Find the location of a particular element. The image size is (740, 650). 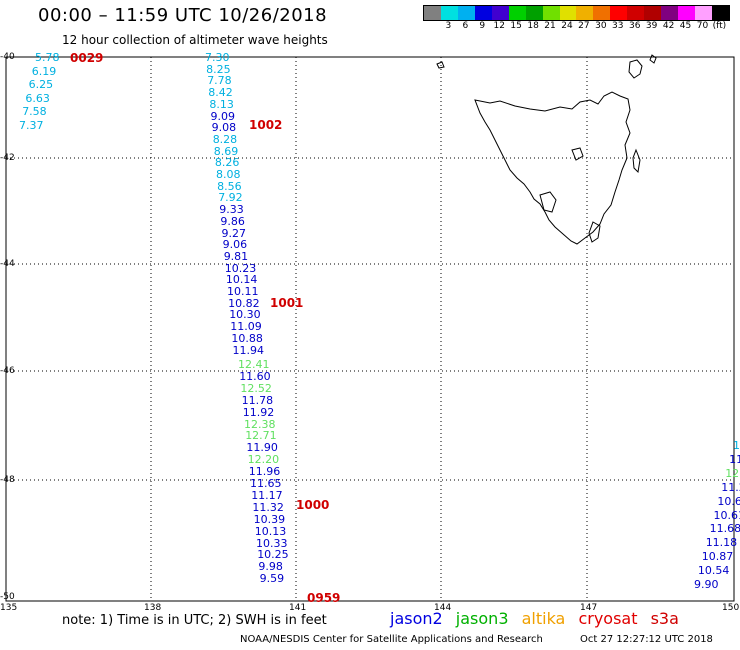

wave-height-value: 9.86 is located at coordinates (232, 221).